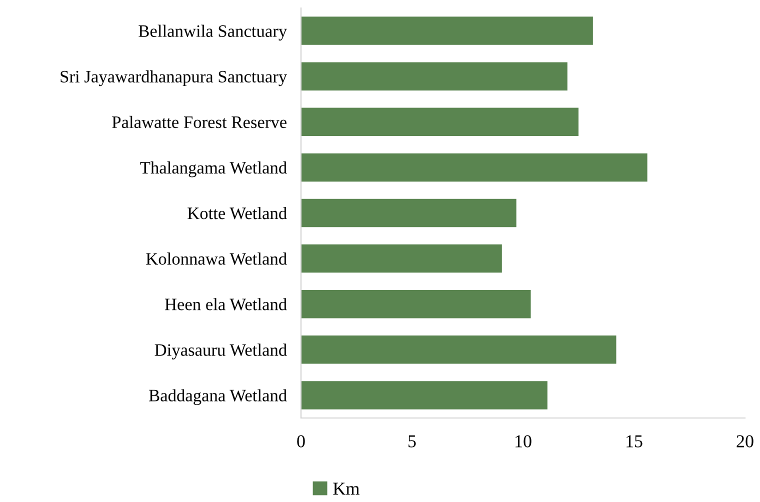 The image size is (760, 502). What do you see at coordinates (213, 32) in the screenshot?
I see `y-tick-label: Bellanwila Sanctuary` at bounding box center [213, 32].